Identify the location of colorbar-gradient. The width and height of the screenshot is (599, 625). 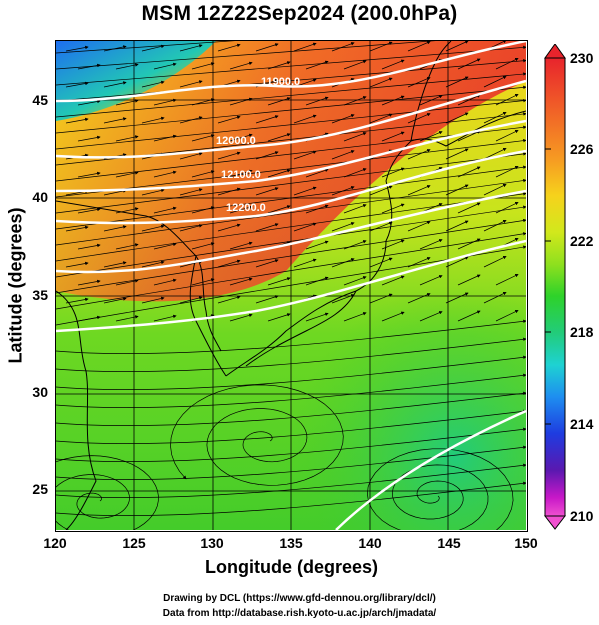
(555, 287).